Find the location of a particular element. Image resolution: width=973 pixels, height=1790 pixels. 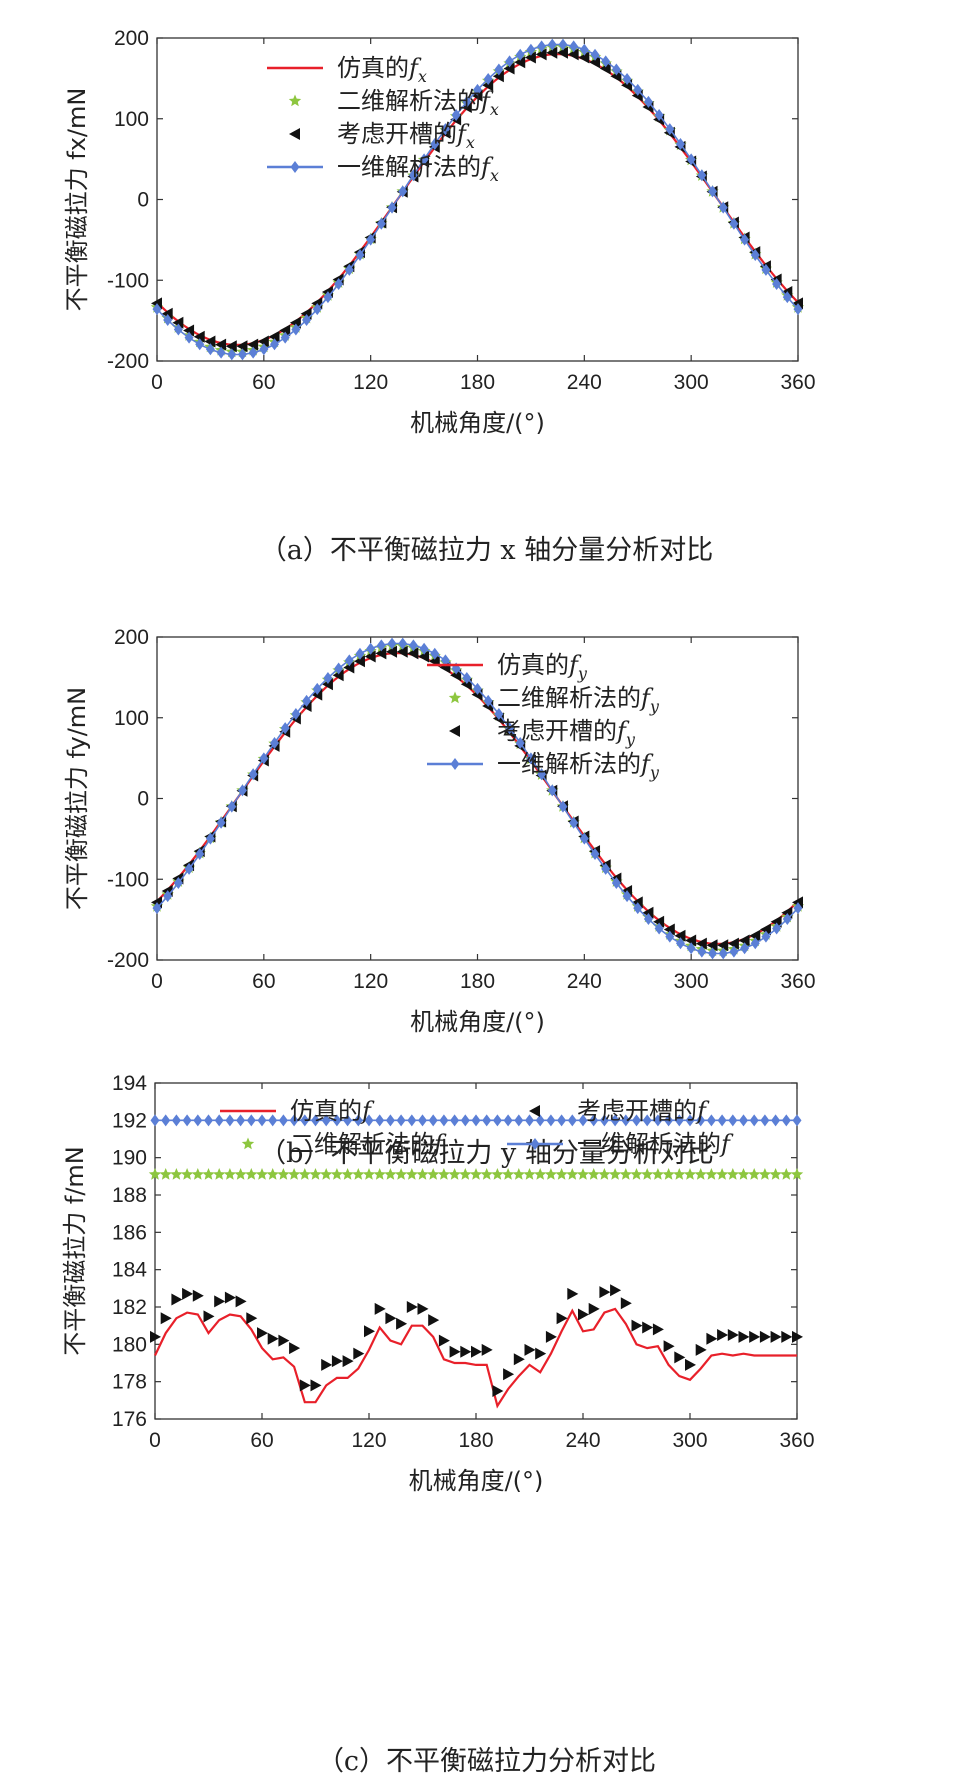

b-ylabel-group: 不平衡磁拉力 fy/mN is located at coordinates (77, 798).